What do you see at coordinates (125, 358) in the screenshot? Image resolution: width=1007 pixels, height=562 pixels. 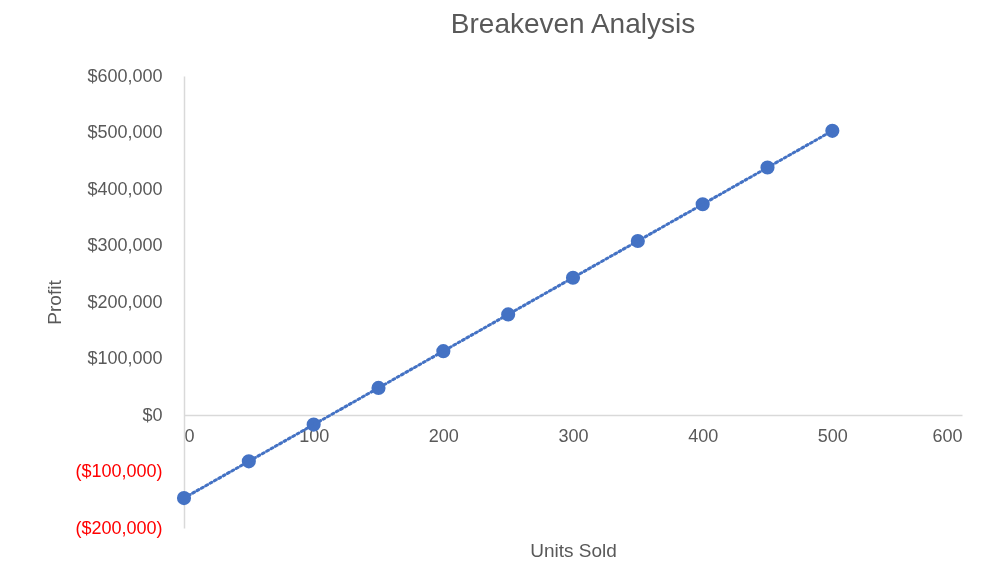 I see `y-tick-label: $100,000` at bounding box center [125, 358].